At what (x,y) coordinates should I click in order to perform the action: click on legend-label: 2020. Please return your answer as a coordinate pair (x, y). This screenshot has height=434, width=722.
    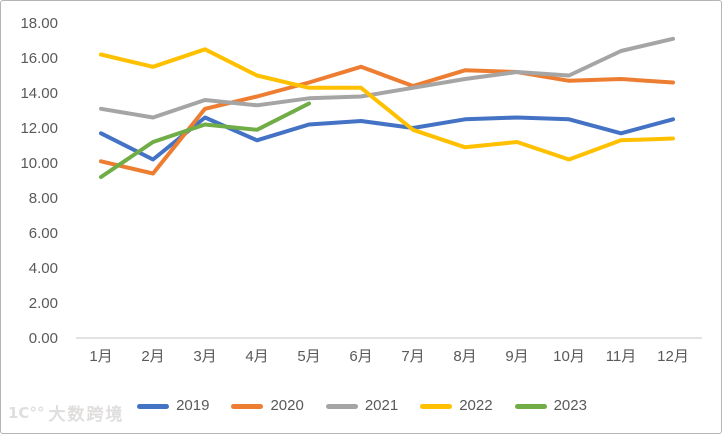
    Looking at the image, I should click on (287, 405).